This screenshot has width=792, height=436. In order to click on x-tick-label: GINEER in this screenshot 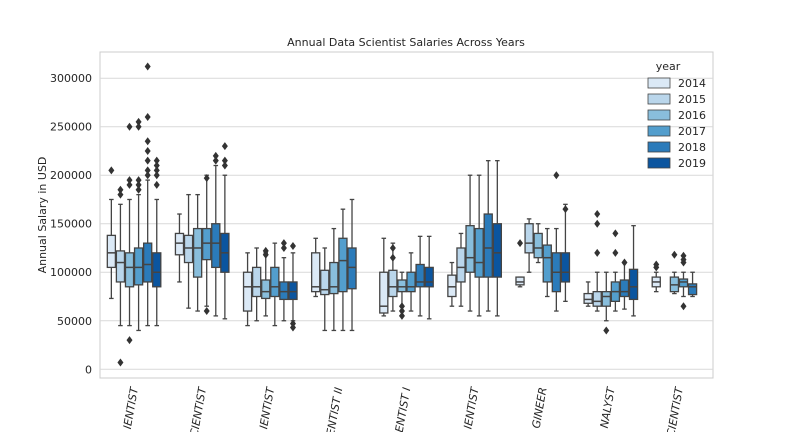, I will do `click(540, 407)`.